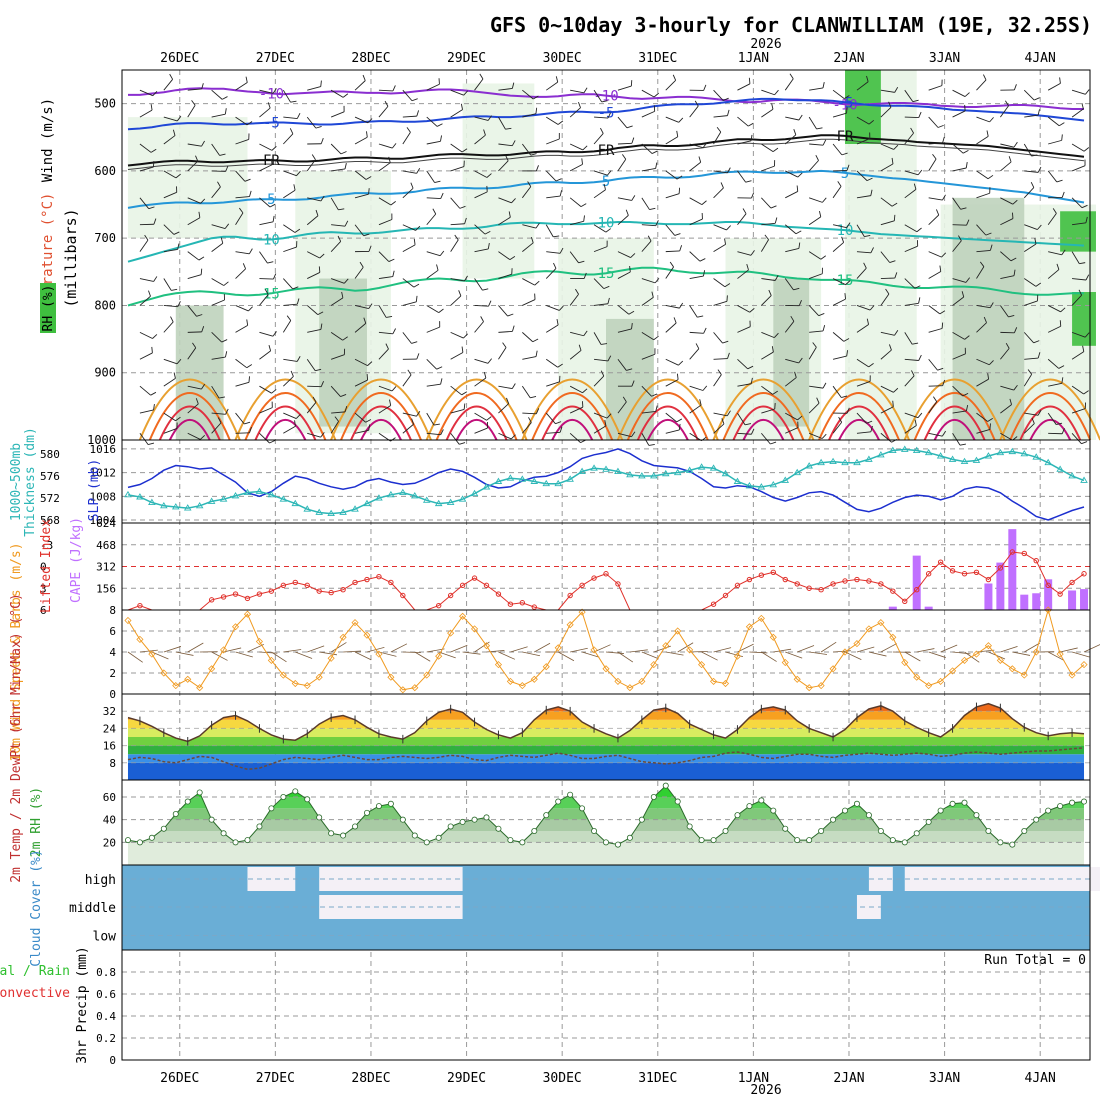  Describe the element at coordinates (275, 1078) in the screenshot. I see `bottom-date-label-1: 27DEC` at that location.